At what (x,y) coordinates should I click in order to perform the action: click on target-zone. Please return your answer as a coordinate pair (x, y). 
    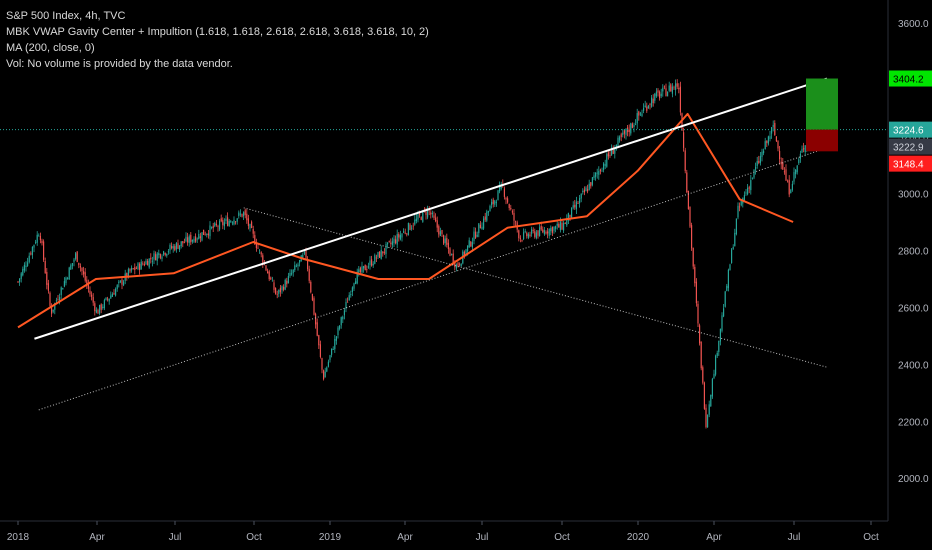
    Looking at the image, I should click on (822, 104).